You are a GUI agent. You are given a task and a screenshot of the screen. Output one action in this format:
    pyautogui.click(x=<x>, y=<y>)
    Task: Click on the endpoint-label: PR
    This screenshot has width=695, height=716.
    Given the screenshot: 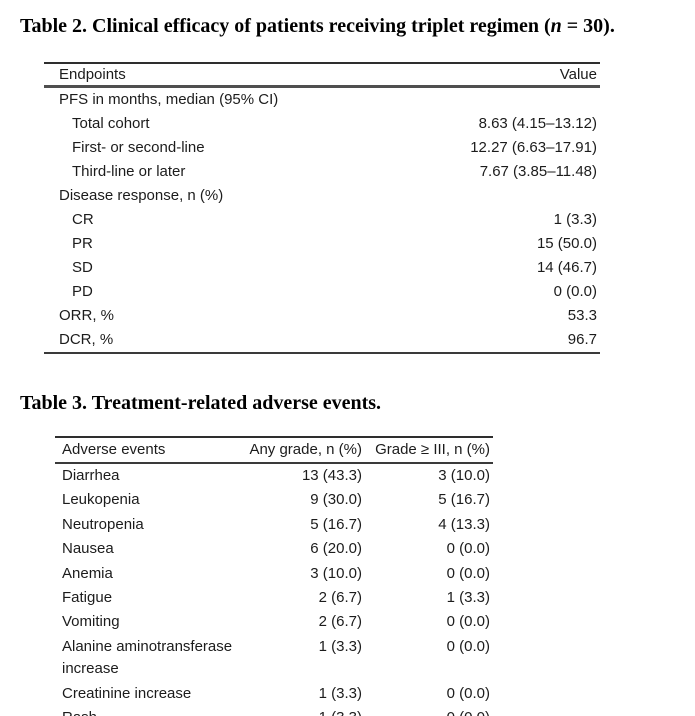 What is the action you would take?
    pyautogui.click(x=82, y=243)
    